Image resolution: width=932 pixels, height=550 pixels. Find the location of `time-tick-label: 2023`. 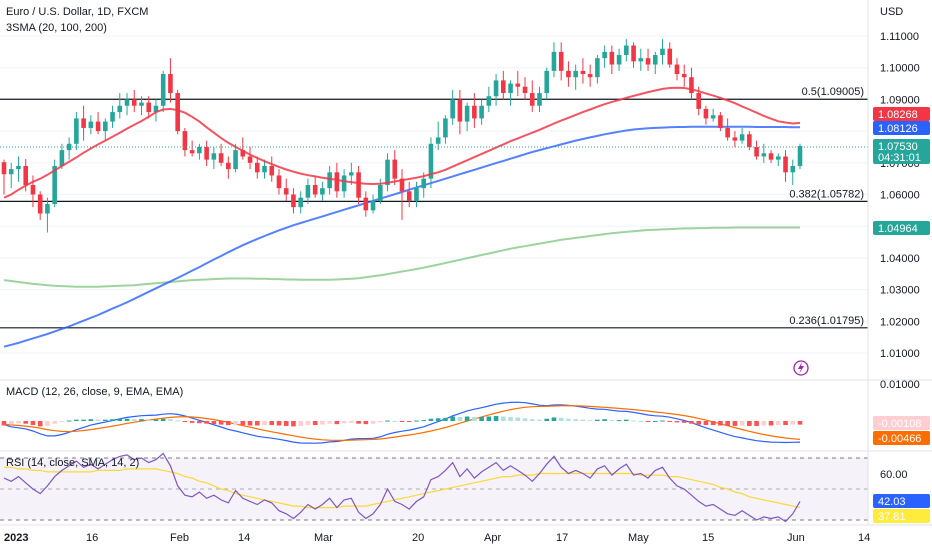

time-tick-label: 2023 is located at coordinates (16, 538).